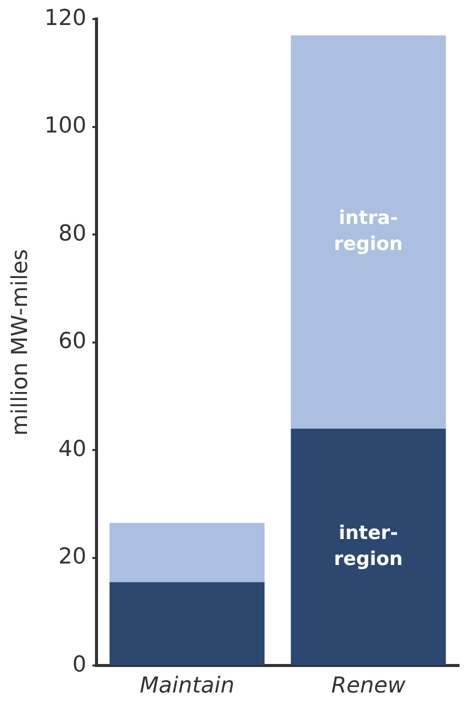 Image resolution: width=465 pixels, height=712 pixels. What do you see at coordinates (79, 665) in the screenshot?
I see `y-tick-label: 0` at bounding box center [79, 665].